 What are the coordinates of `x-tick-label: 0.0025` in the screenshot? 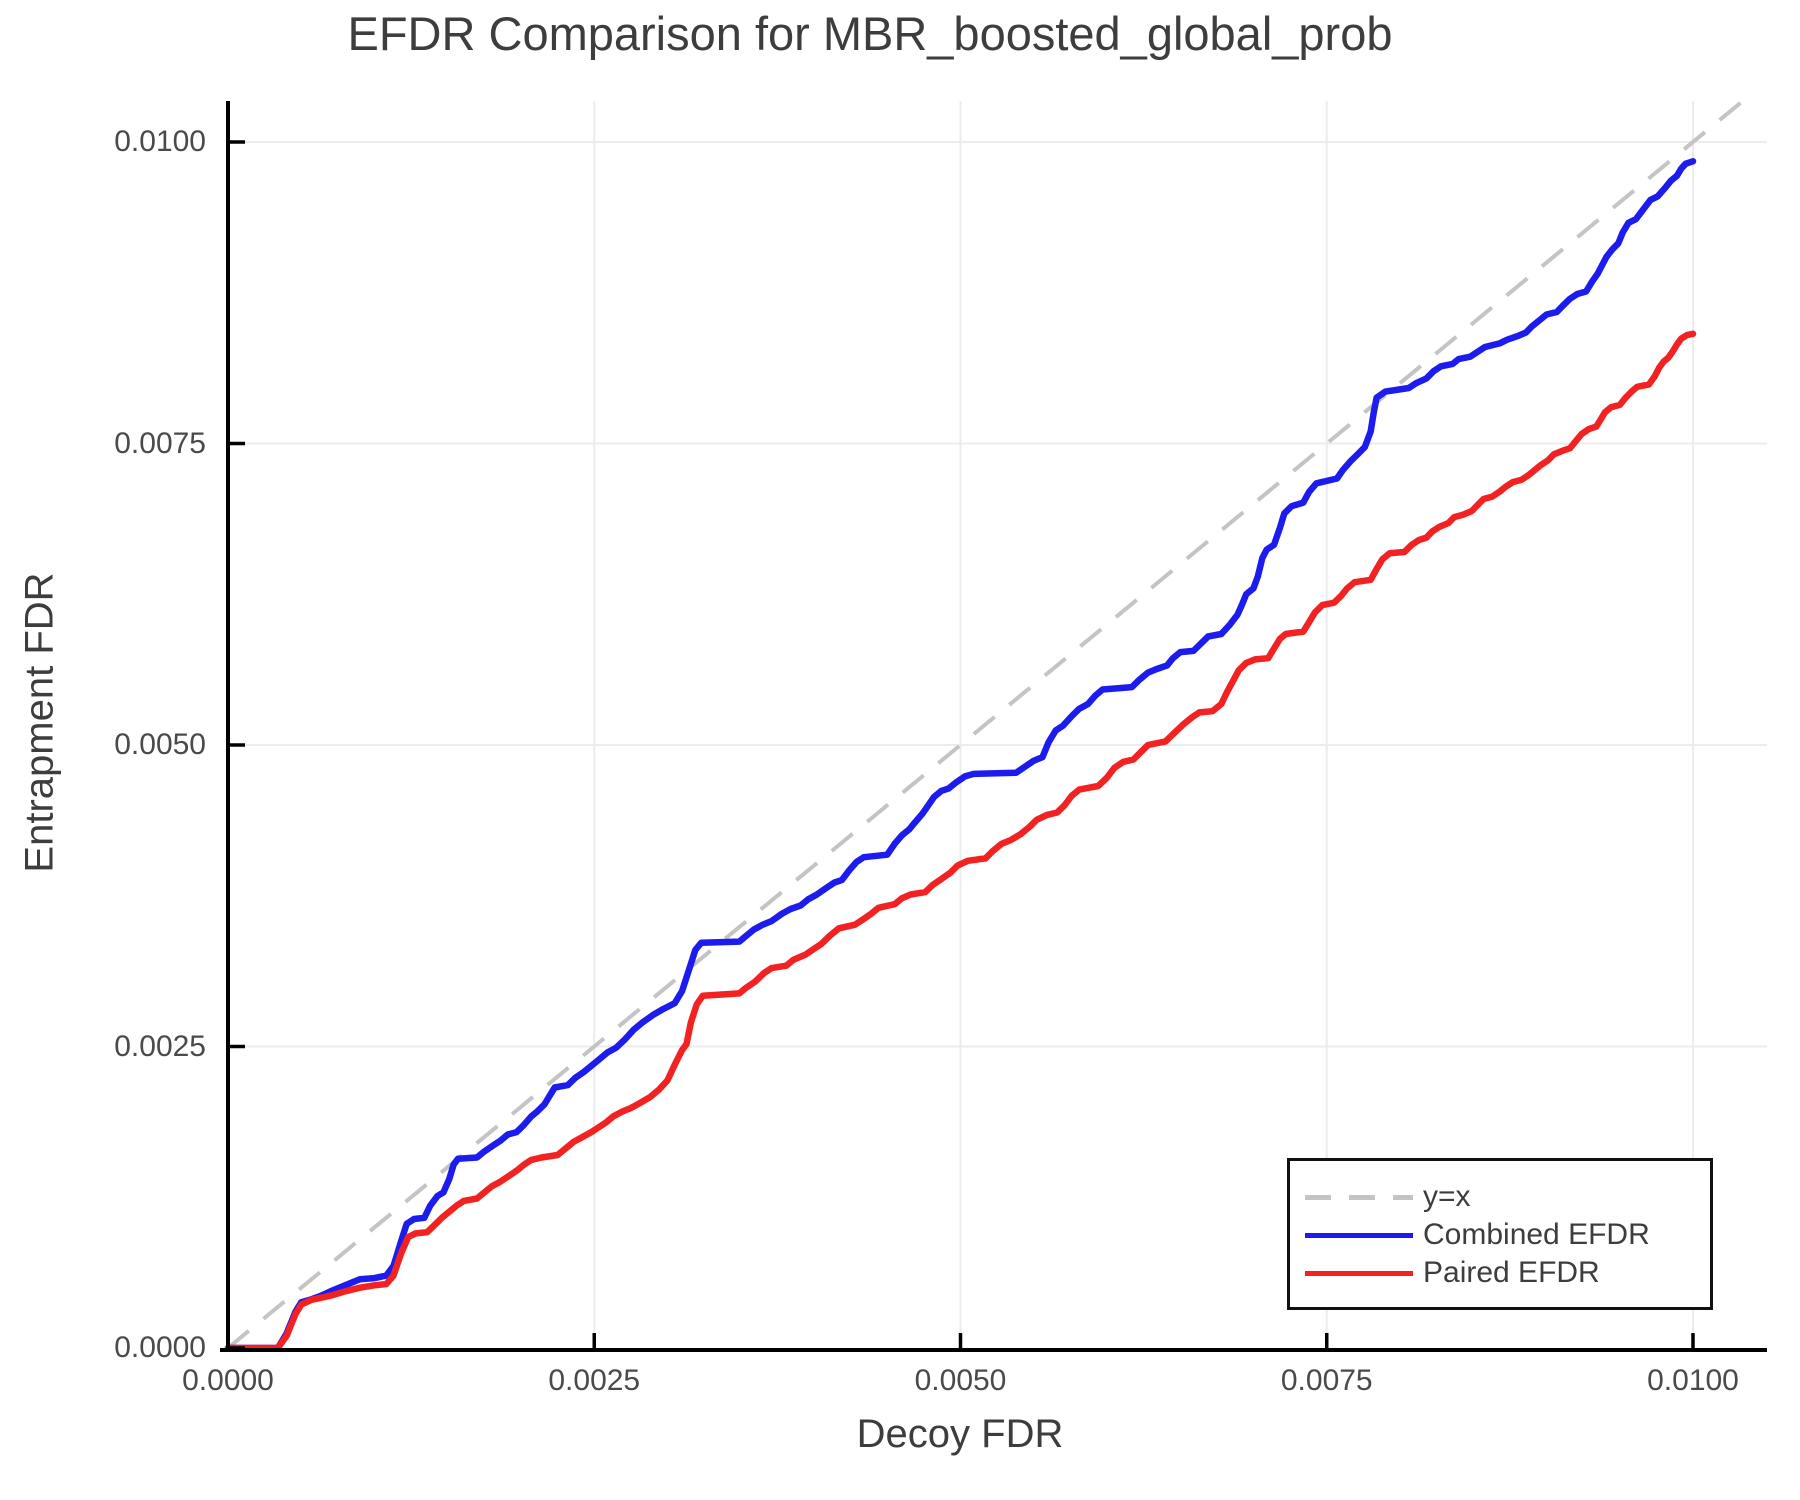 It's located at (594, 1380).